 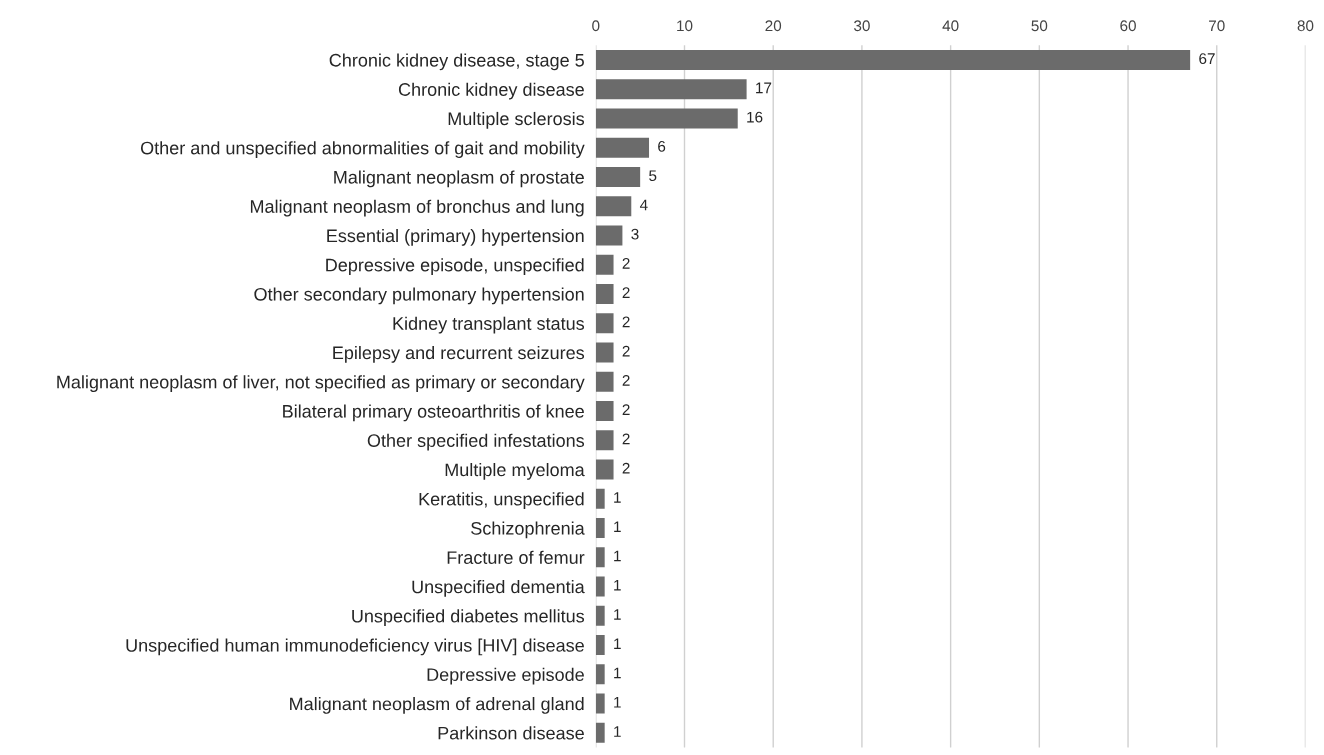 What do you see at coordinates (596, 26) in the screenshot?
I see `x-tick-label: 0` at bounding box center [596, 26].